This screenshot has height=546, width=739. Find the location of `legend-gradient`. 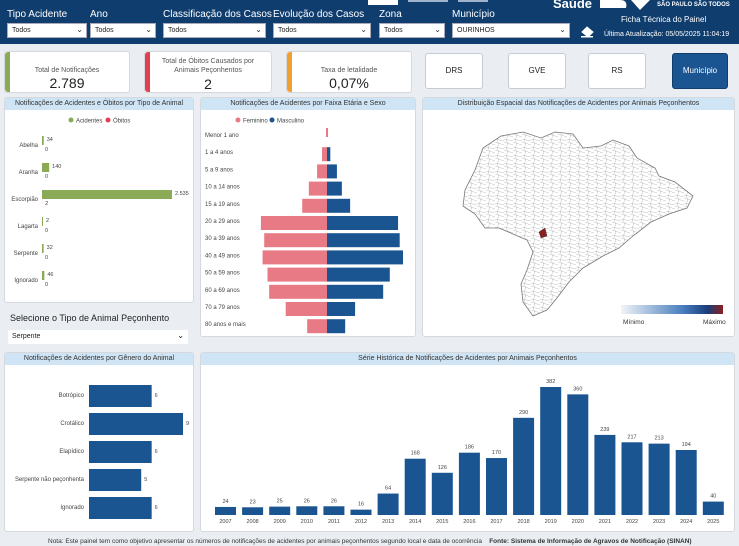

legend-gradient is located at coordinates (672, 309).